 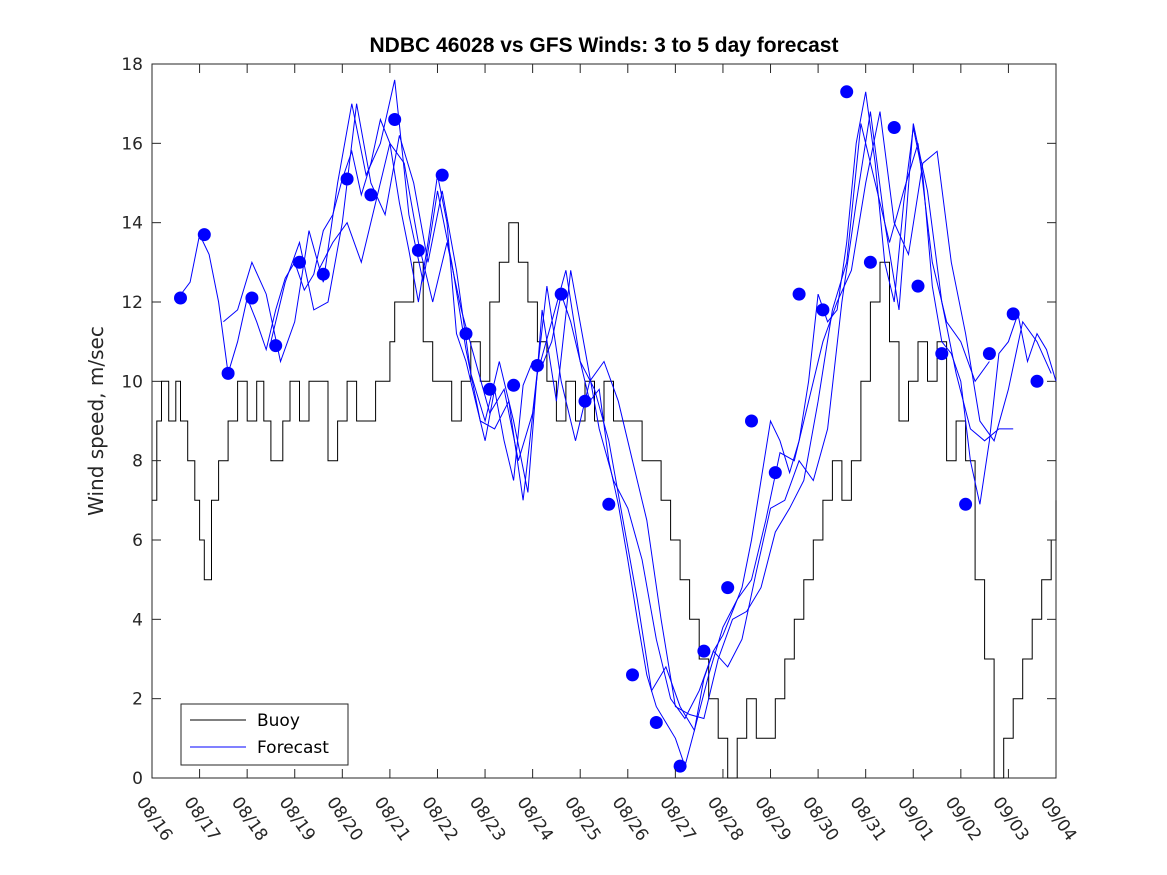 What do you see at coordinates (137, 779) in the screenshot?
I see `y-tick-label: 0` at bounding box center [137, 779].